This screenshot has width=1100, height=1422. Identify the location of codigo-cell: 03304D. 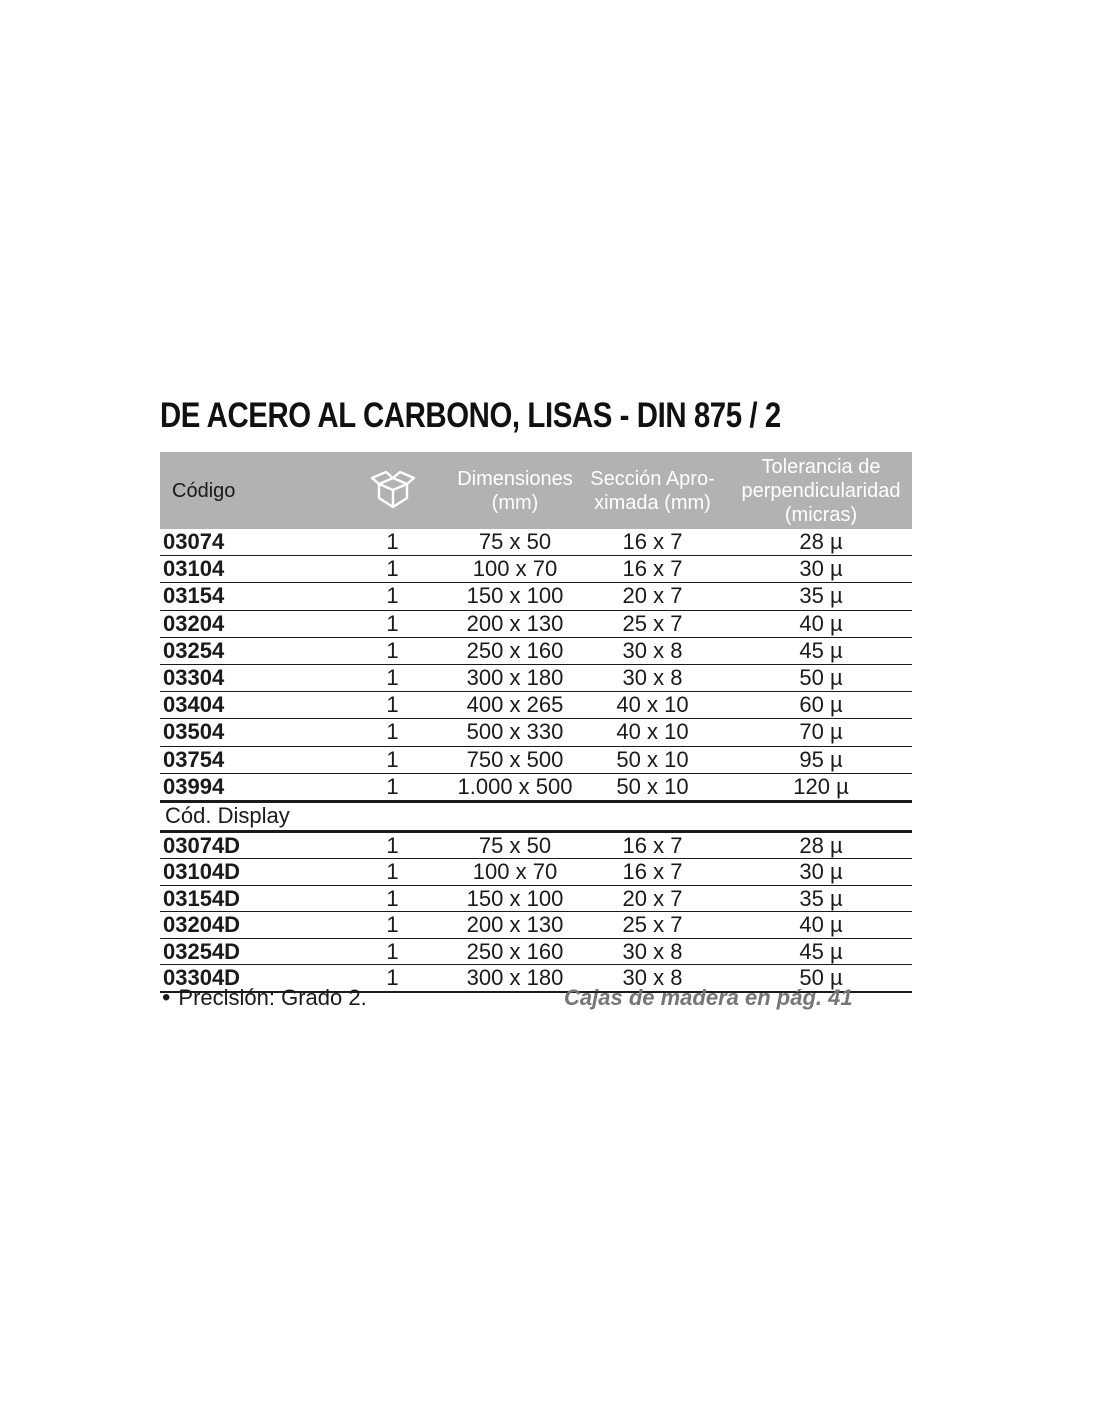
(202, 978).